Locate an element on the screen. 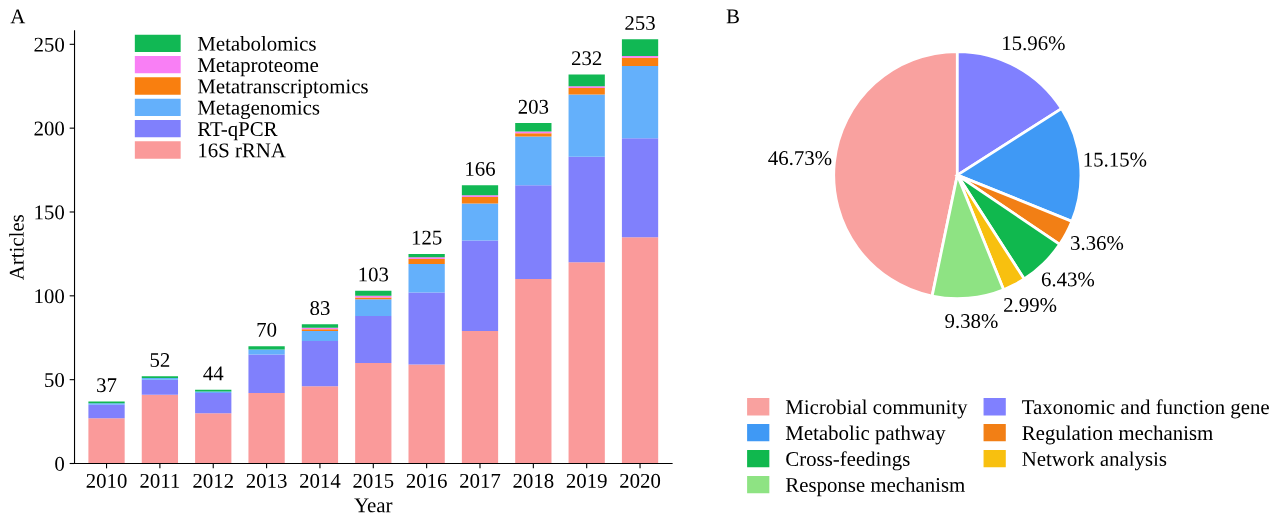  x-tick-label: 2015 is located at coordinates (373, 480).